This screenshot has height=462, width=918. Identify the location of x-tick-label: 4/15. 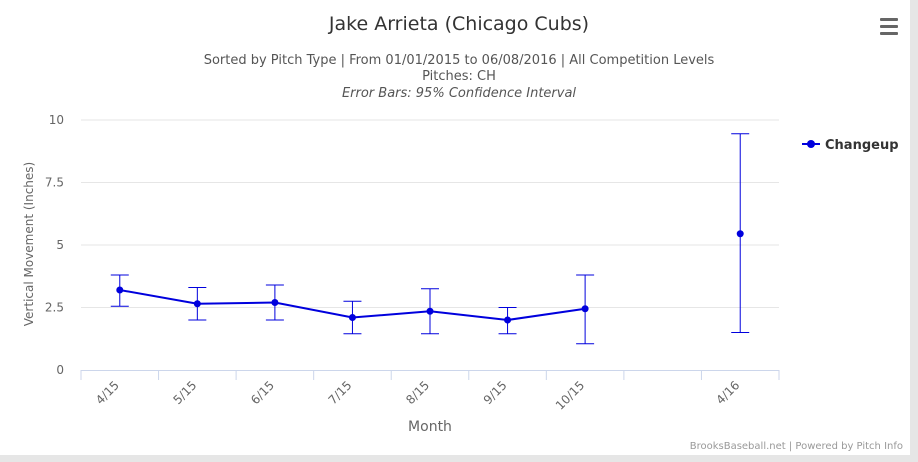
(107, 392).